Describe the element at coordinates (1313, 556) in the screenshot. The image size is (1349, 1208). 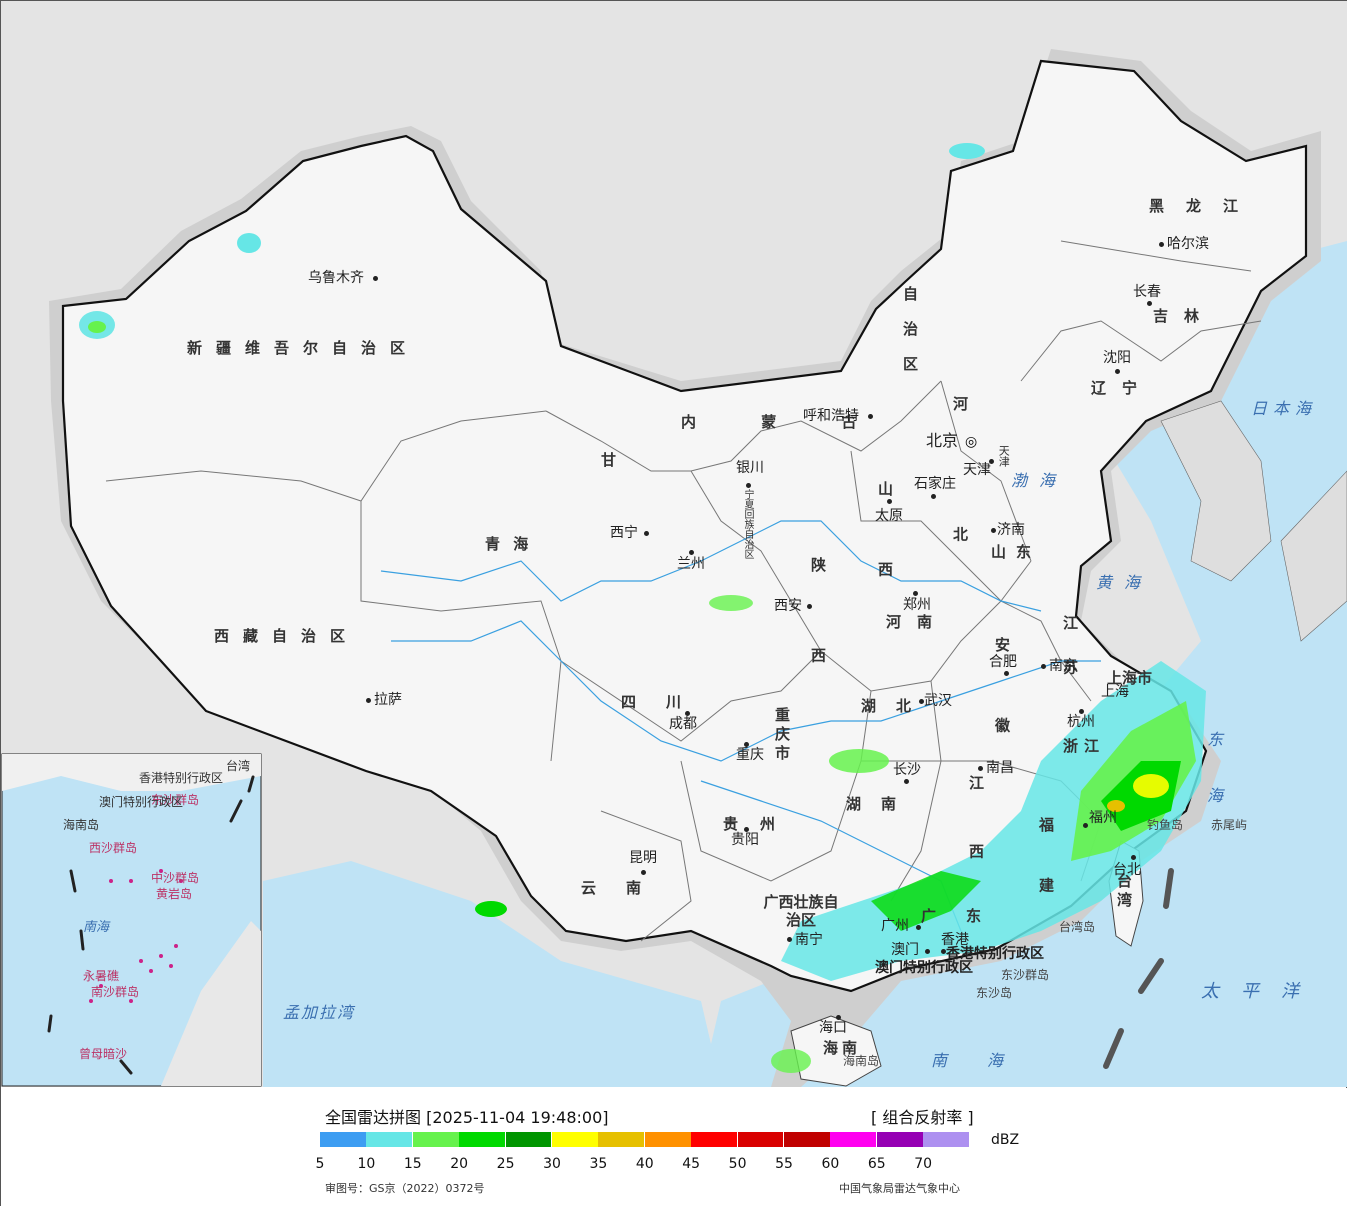
I see `japan-land` at that location.